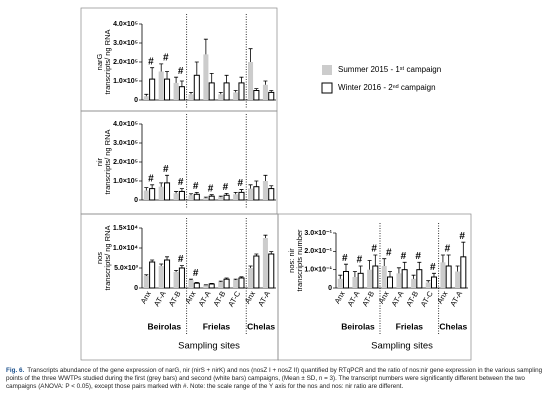 The width and height of the screenshot is (554, 411). What do you see at coordinates (125, 81) in the screenshot?
I see `y-tick-label: 1.0×10⁵` at bounding box center [125, 81].